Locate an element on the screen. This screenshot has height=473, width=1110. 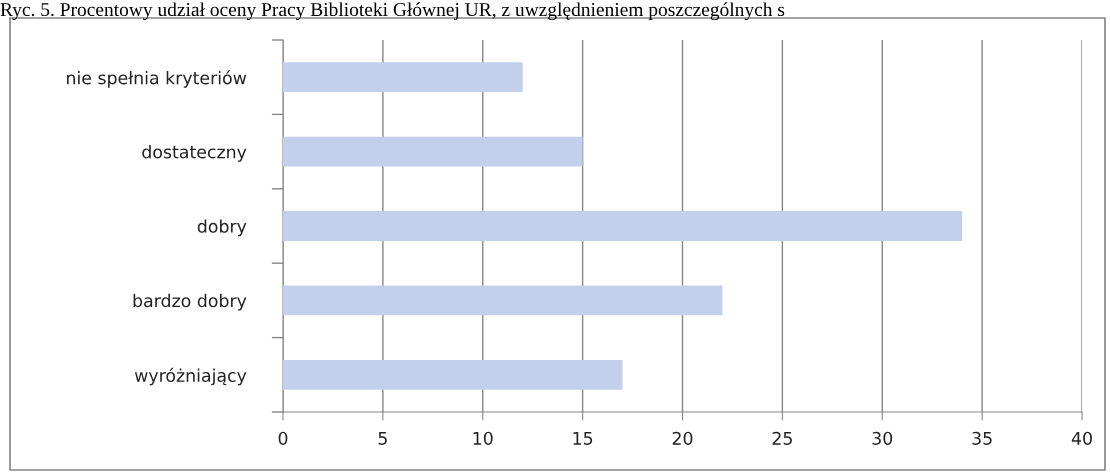
y-tick-label: bardzo dobry is located at coordinates (190, 302).